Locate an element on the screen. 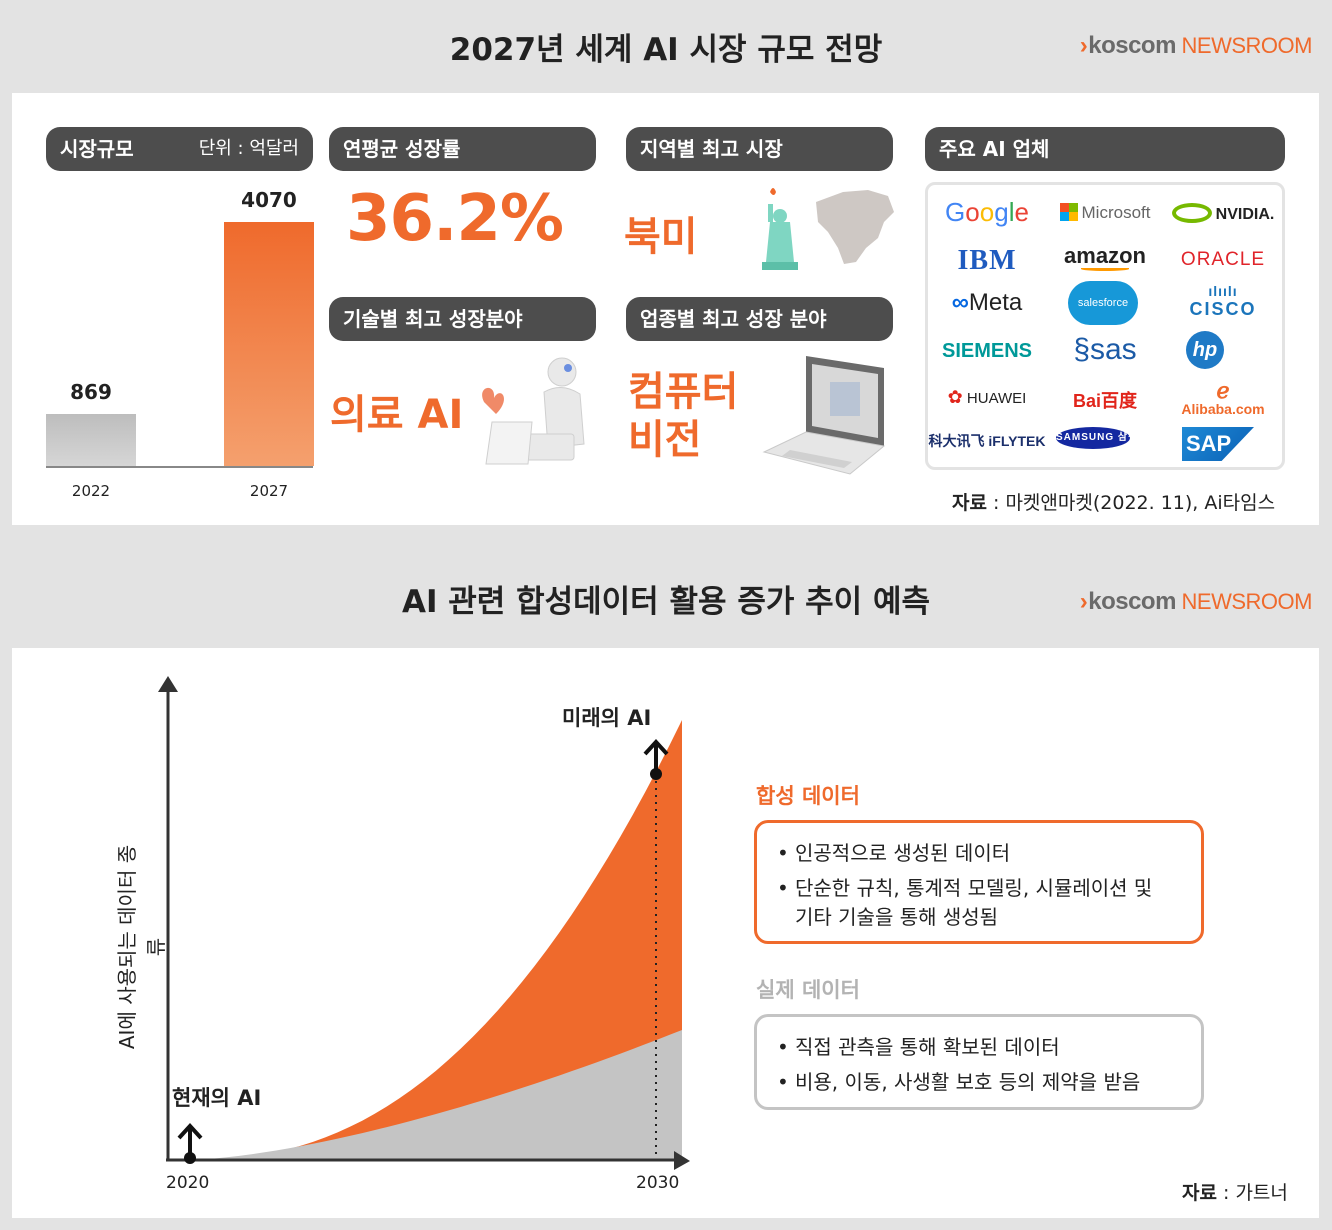  industry-value-line2: 비전 is located at coordinates (665, 440).